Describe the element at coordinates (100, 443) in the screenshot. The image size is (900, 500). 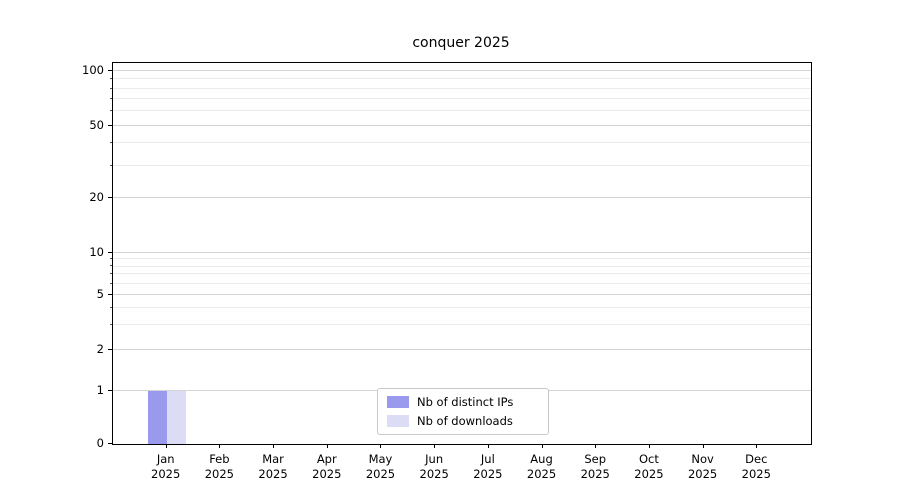
I see `y-tick-label: 0` at that location.